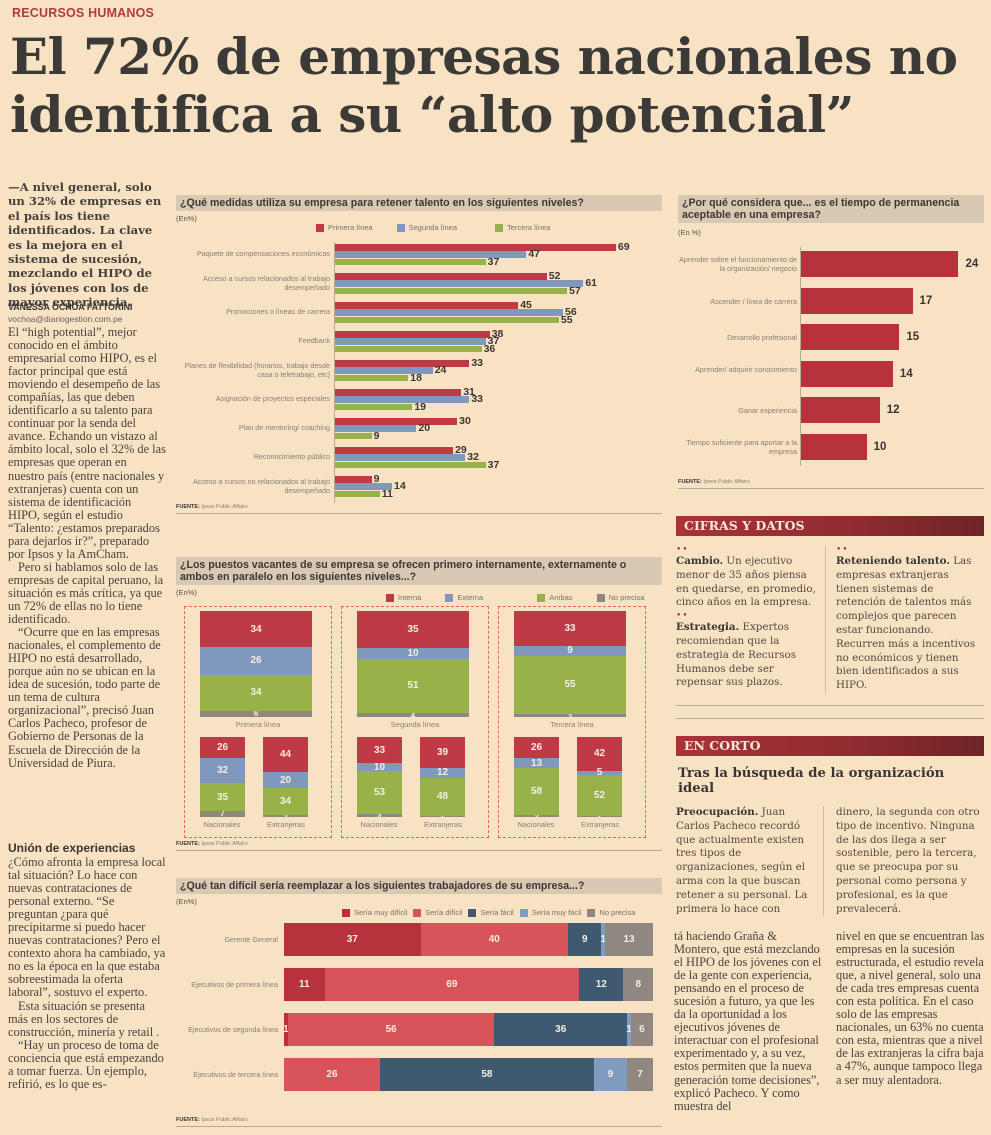 This screenshot has width=991, height=1135. Describe the element at coordinates (536, 791) in the screenshot. I see `stack-segment-ambas: 58` at that location.